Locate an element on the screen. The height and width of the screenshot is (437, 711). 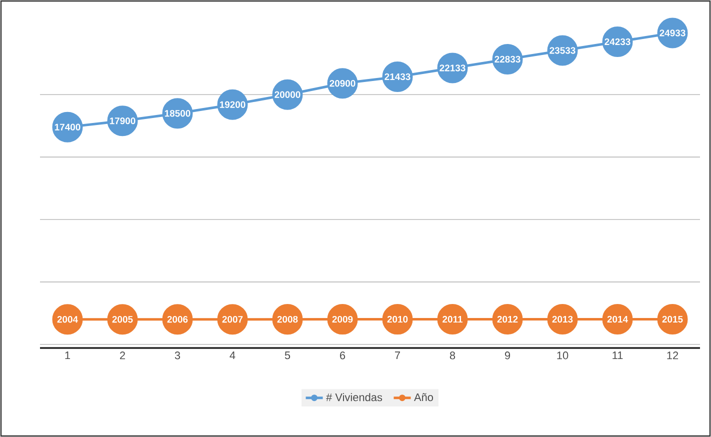
data-label: 2014 is located at coordinates (617, 319).